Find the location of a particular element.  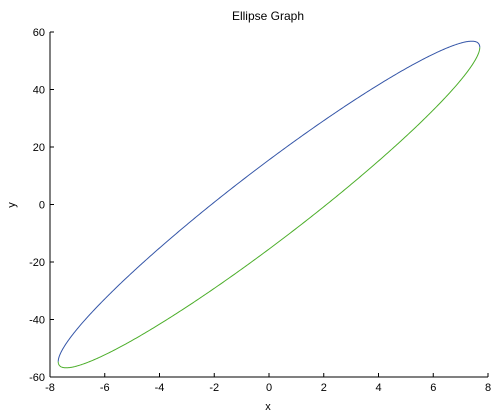

x-tick-label: 6 is located at coordinates (433, 388).